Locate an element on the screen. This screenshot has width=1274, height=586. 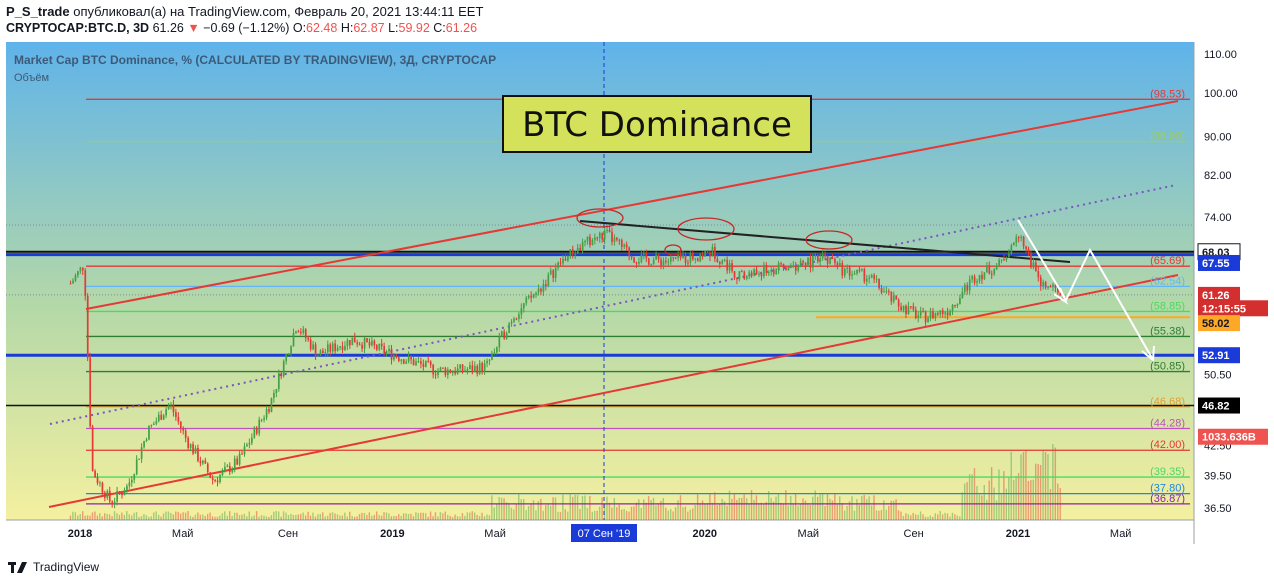
x-tick-label: Май is located at coordinates (1121, 534).